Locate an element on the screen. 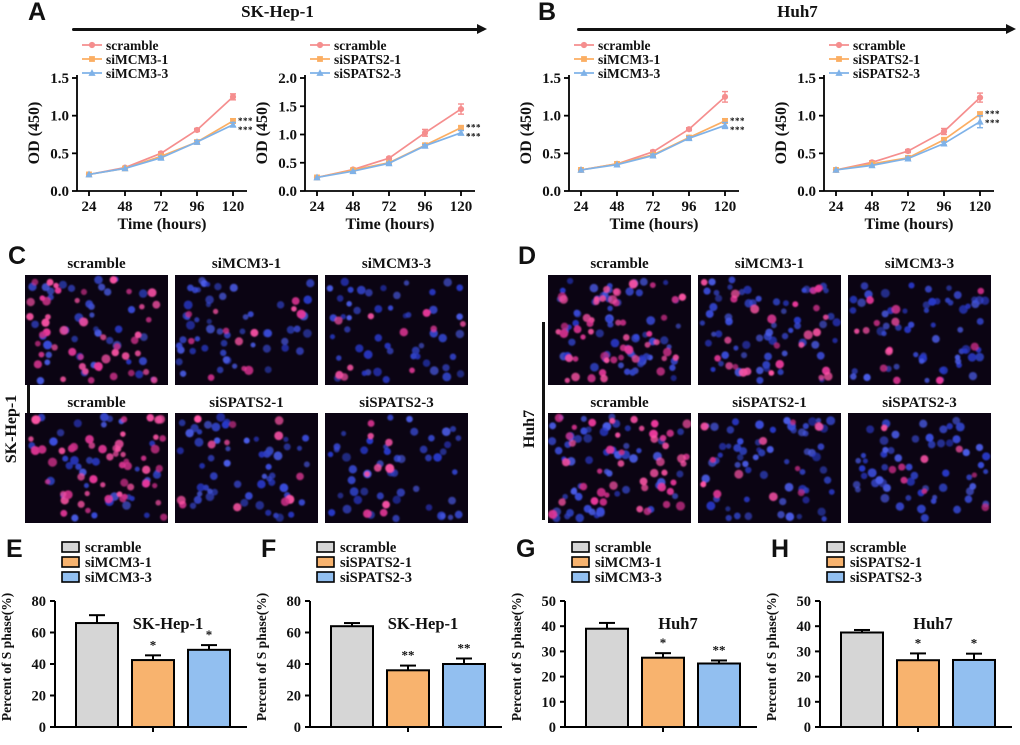 Image resolution: width=1020 pixels, height=745 pixels. svg-text: 30 is located at coordinates (549, 652).